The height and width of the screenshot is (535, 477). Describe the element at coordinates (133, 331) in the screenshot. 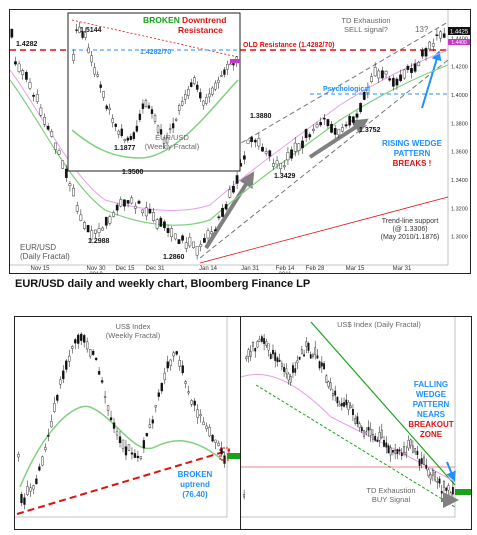

I see `usd-weekly-title: US$ Index (Weekly Fractal)` at that location.